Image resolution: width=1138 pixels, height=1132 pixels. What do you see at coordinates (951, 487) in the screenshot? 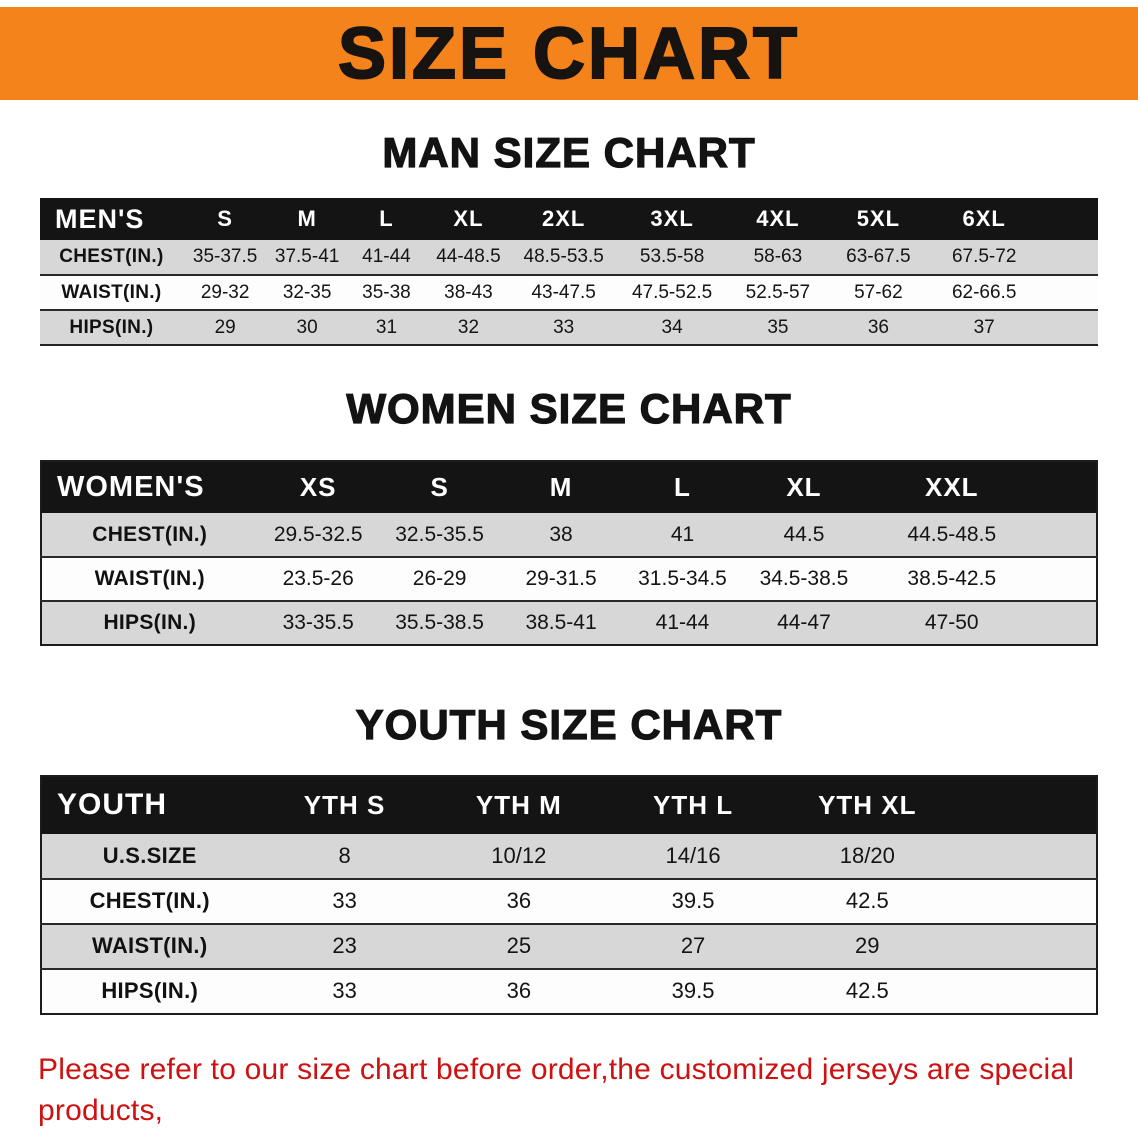
I see `women-size-header: XXL` at bounding box center [951, 487].